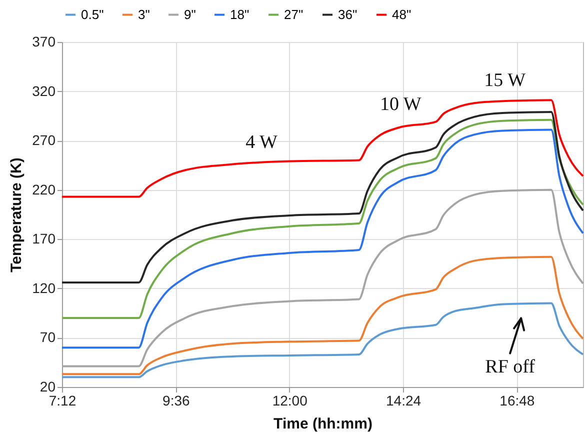  Describe the element at coordinates (323, 424) in the screenshot. I see `x-axis-title: Time (hh:mm)` at that location.